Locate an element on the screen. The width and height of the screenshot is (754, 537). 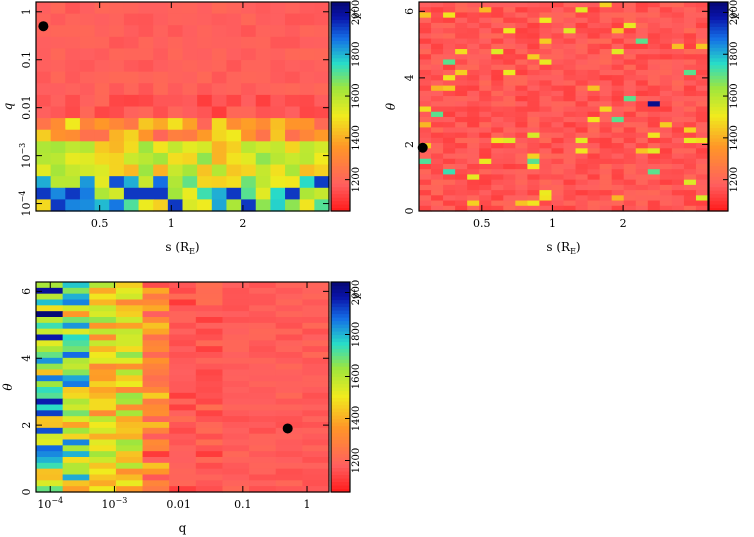
colorbar-tick-label: 1600 is located at coordinates (356, 95).